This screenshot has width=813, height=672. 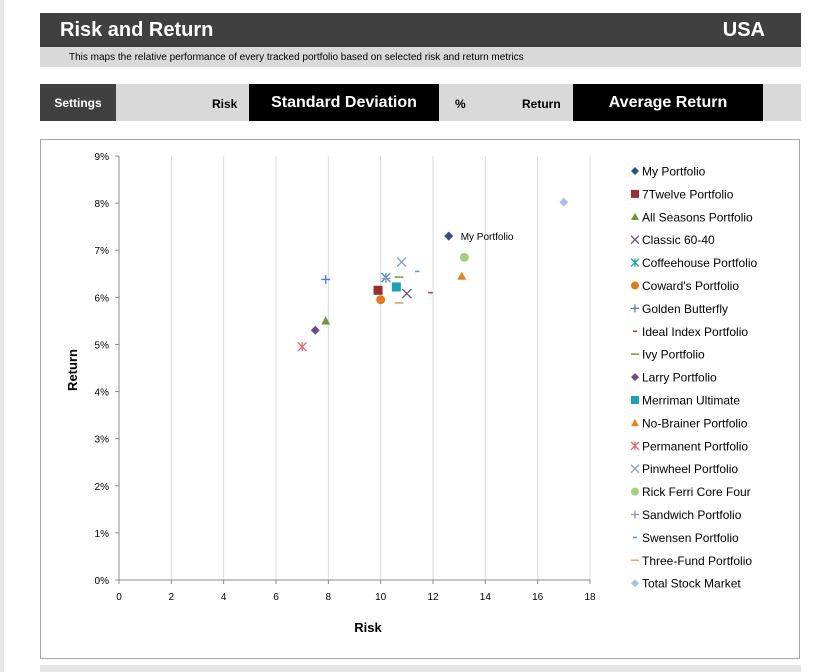 I want to click on legend-marker-permanent-portfolio, so click(x=635, y=446).